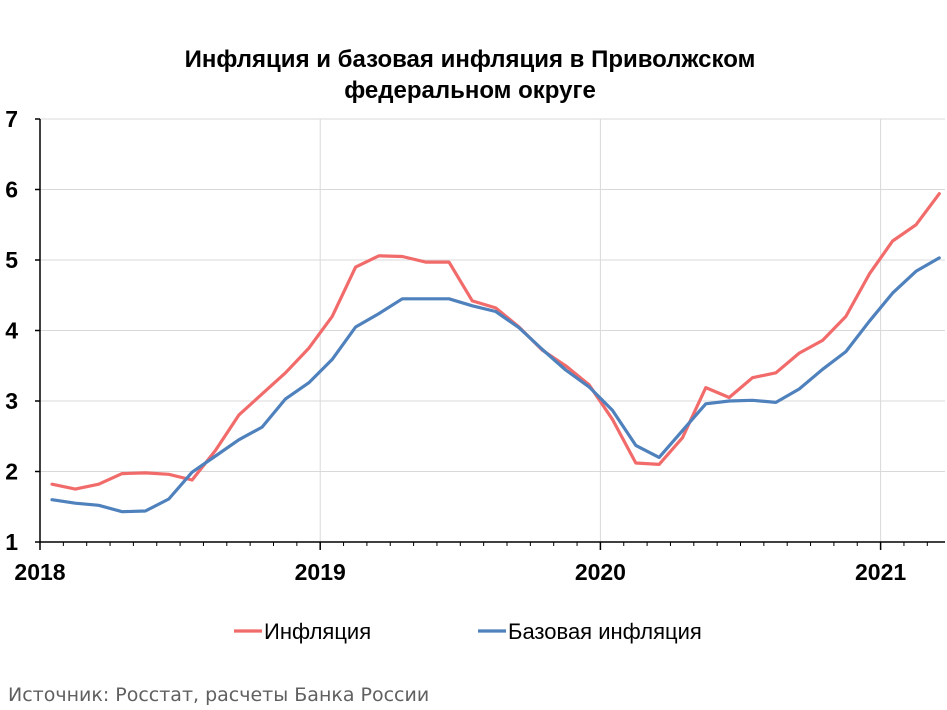 The image size is (947, 710). Describe the element at coordinates (317, 631) in the screenshot. I see `legend-label-1: Инфляция` at that location.